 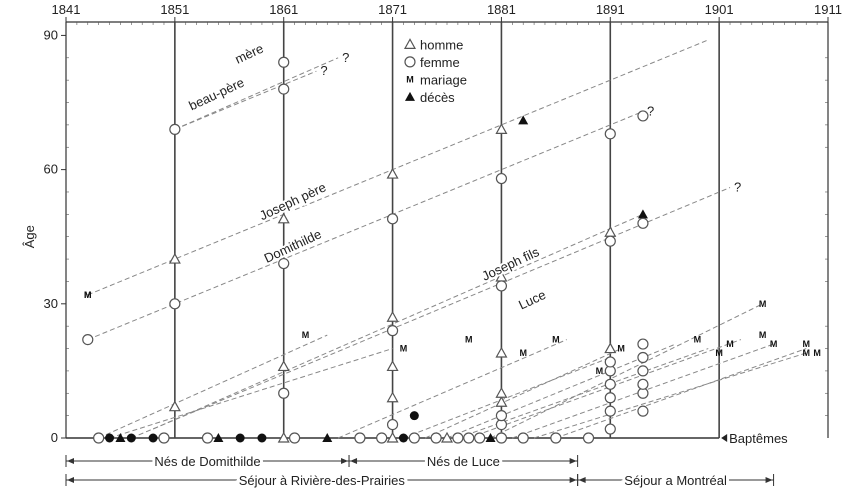 I want to click on y-tick-label: 60, so click(x=51, y=169).